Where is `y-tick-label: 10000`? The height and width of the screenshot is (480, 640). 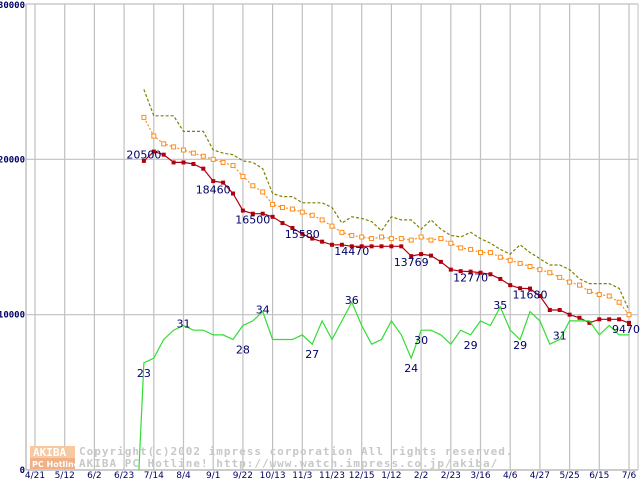 y-tick-label: 10000 is located at coordinates (12, 316).